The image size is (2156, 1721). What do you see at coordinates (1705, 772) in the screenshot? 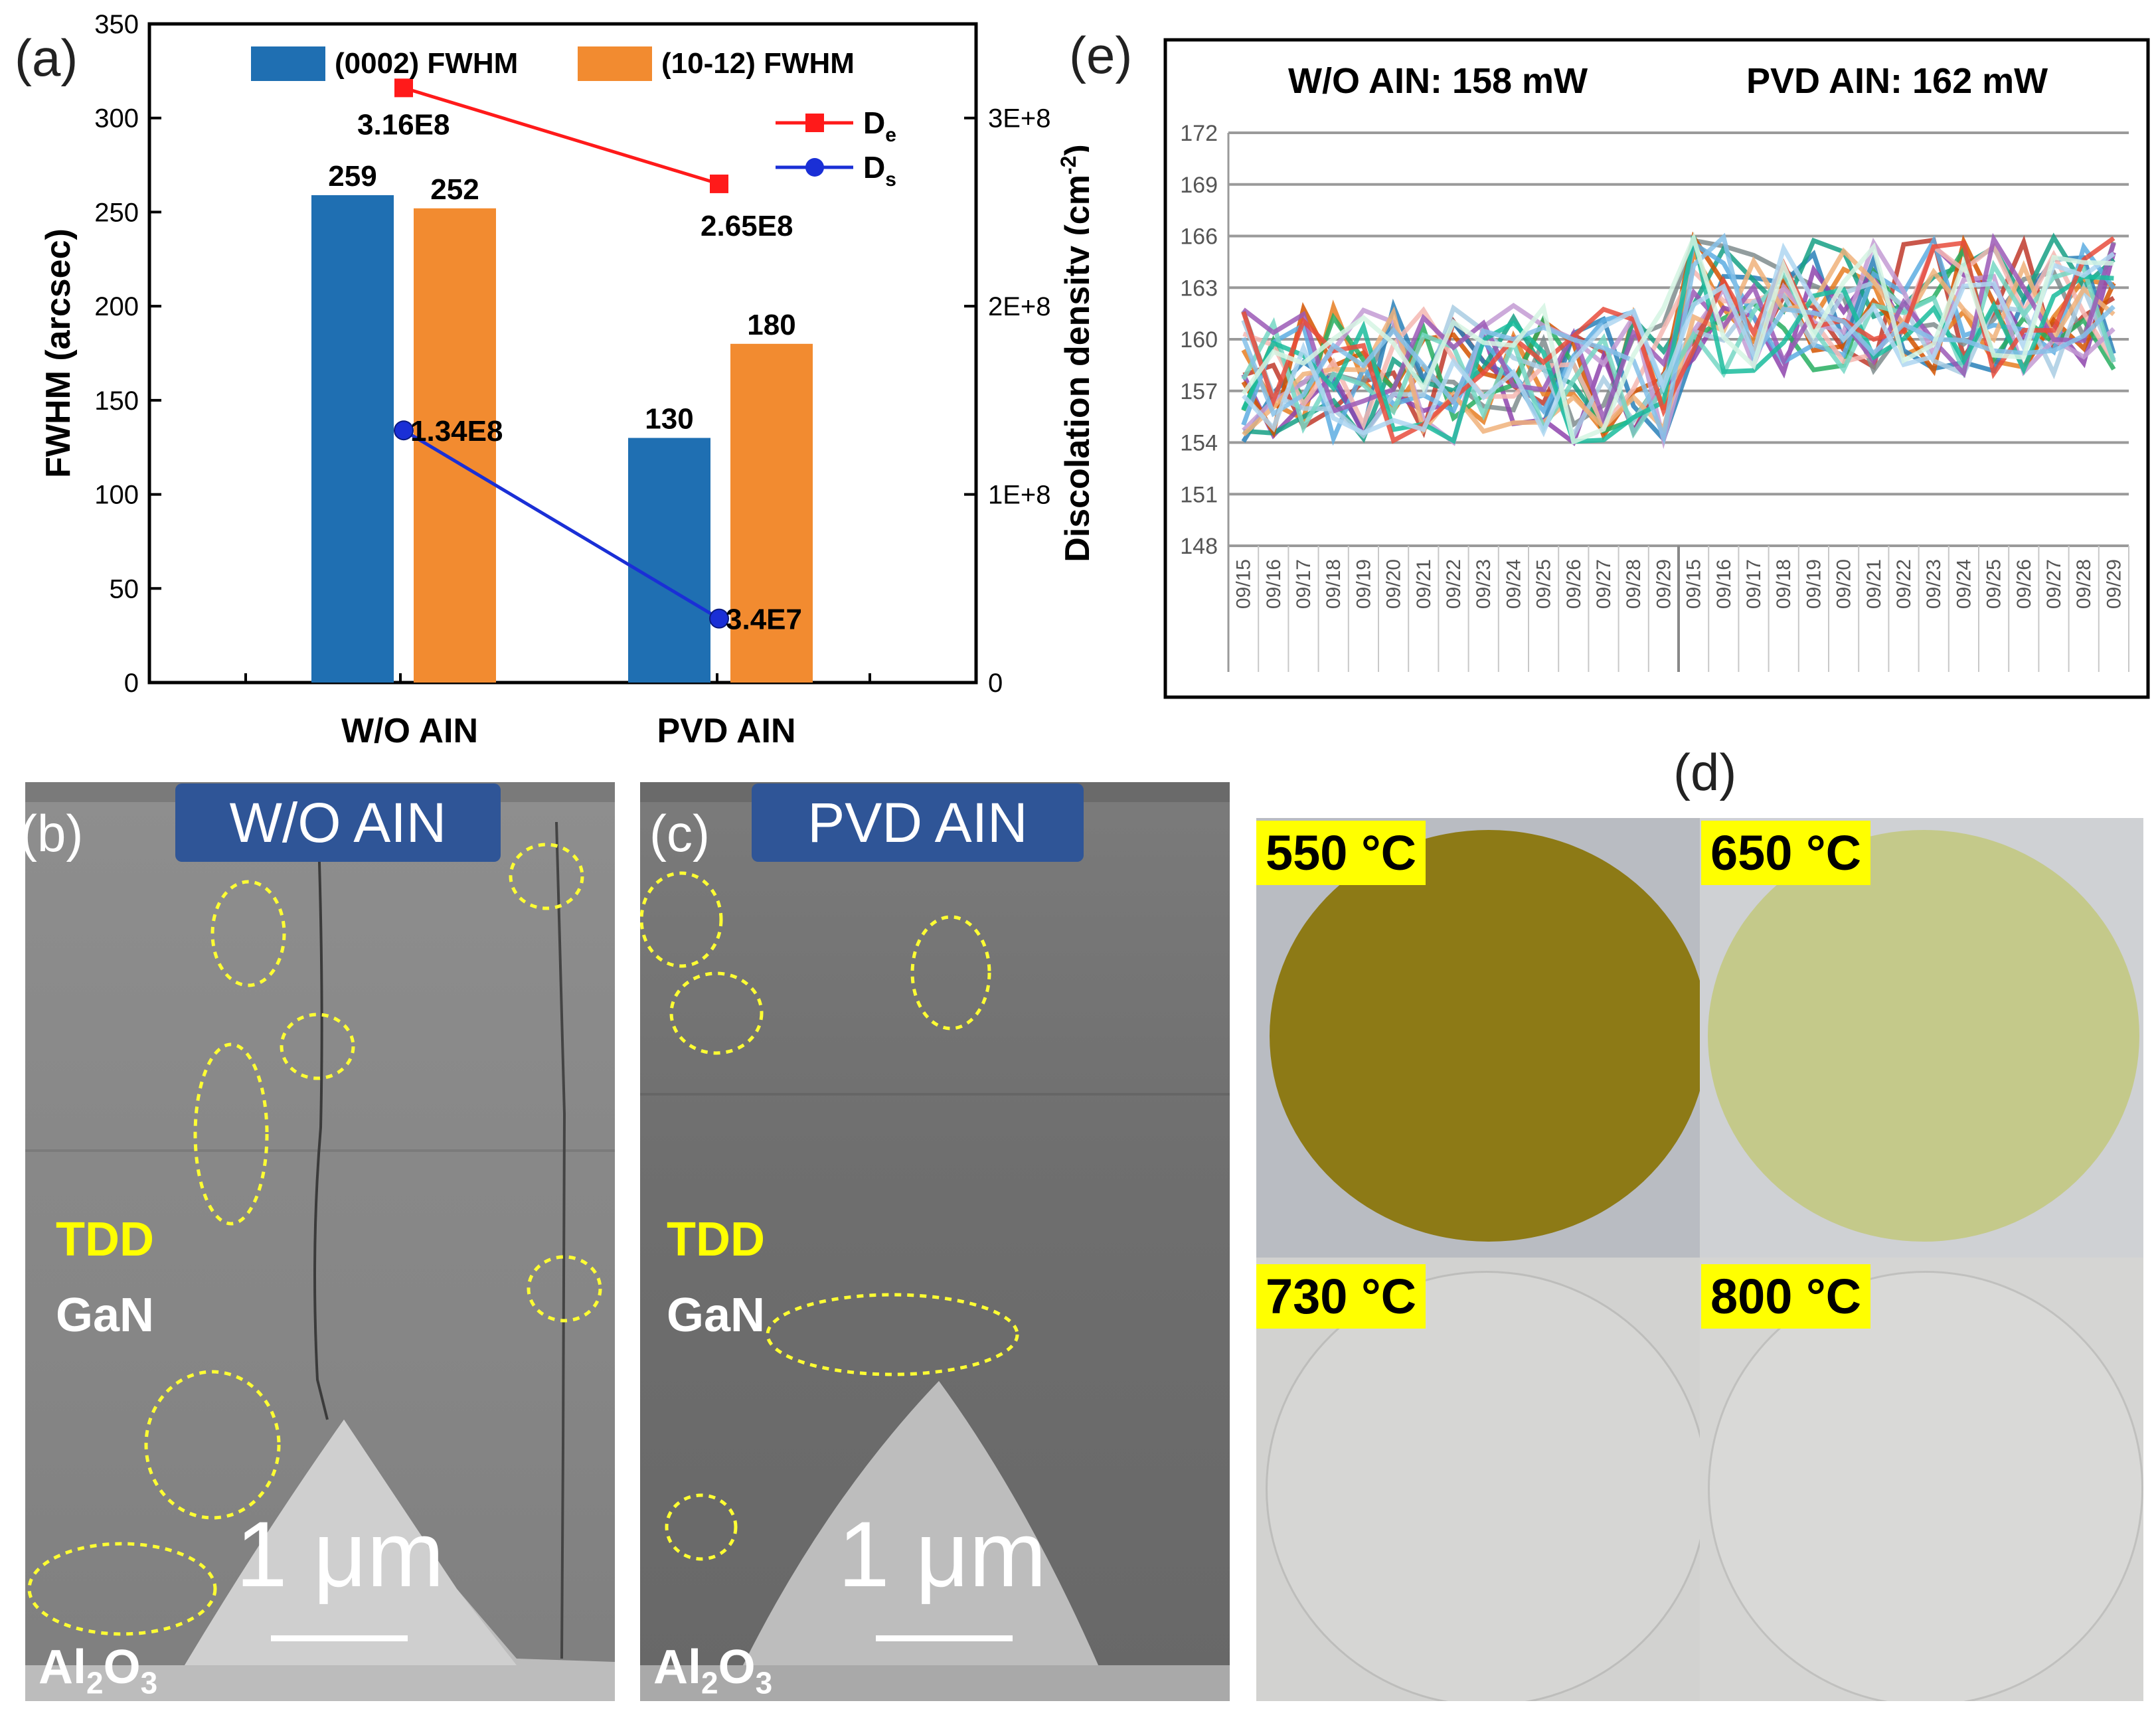
I see `panel-d-label: (d)` at bounding box center [1705, 772].